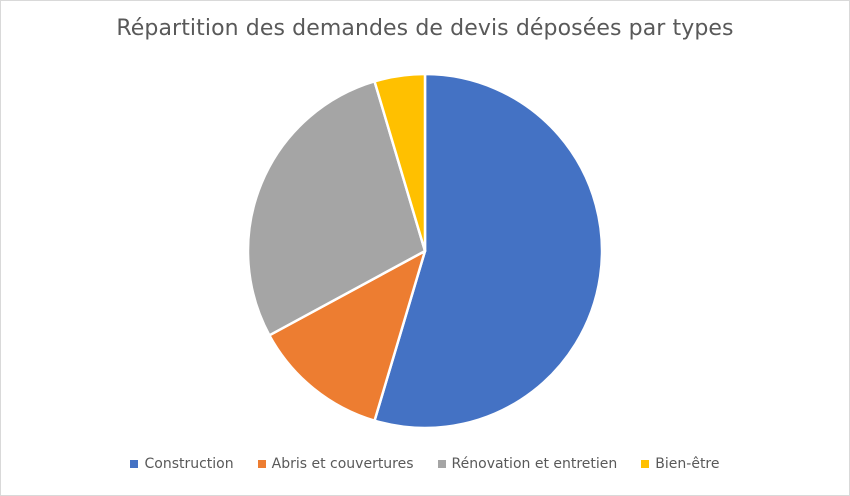 The image size is (850, 496). Describe the element at coordinates (687, 464) in the screenshot. I see `legend-label: Bien-être` at that location.